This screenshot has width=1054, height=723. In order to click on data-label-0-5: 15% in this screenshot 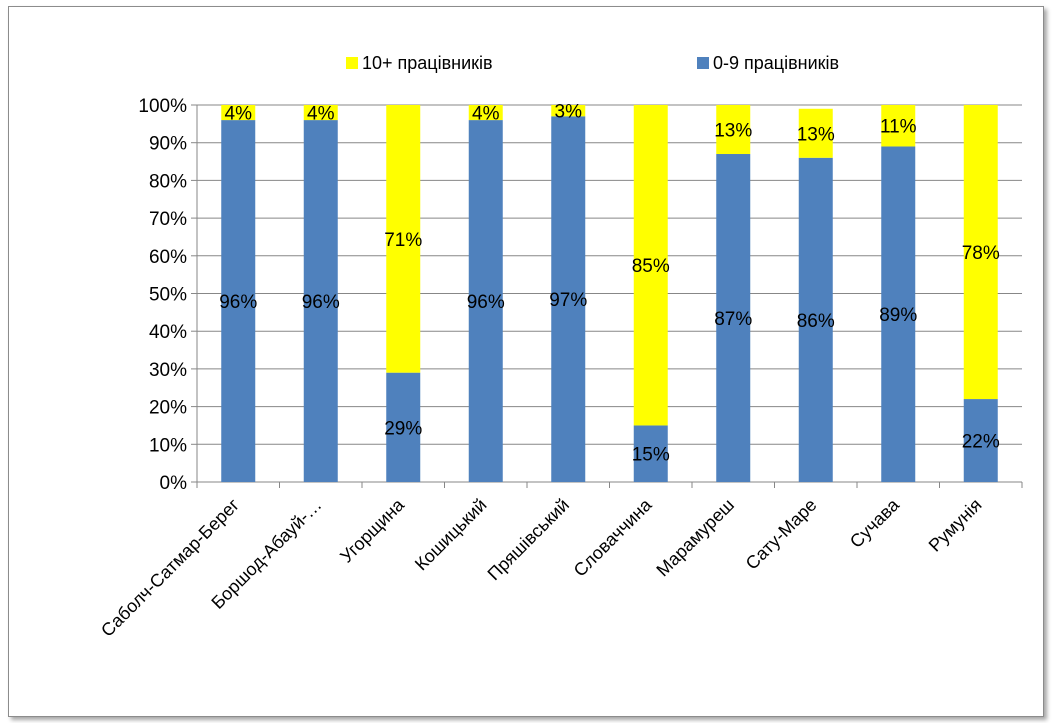, I will do `click(651, 455)`.